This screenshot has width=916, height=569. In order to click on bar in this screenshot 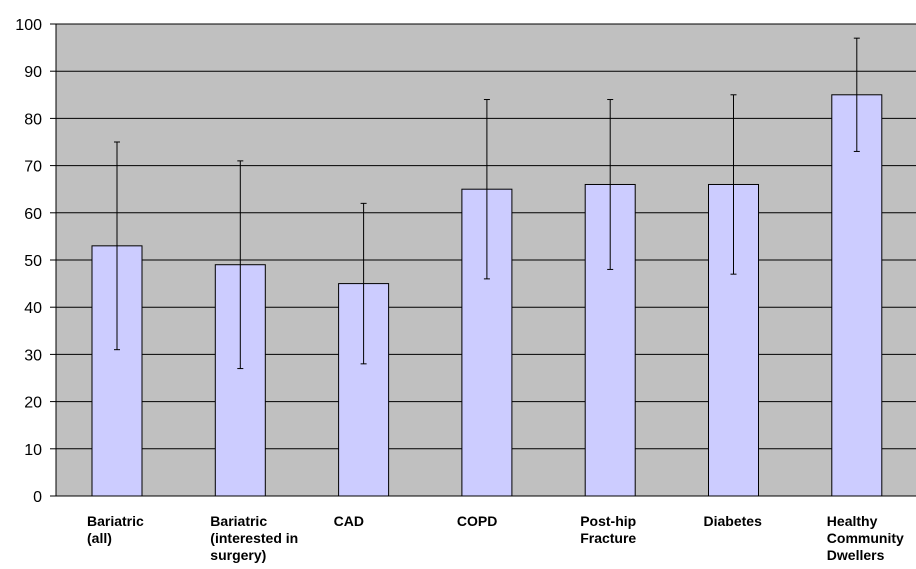, I will do `click(857, 295)`.